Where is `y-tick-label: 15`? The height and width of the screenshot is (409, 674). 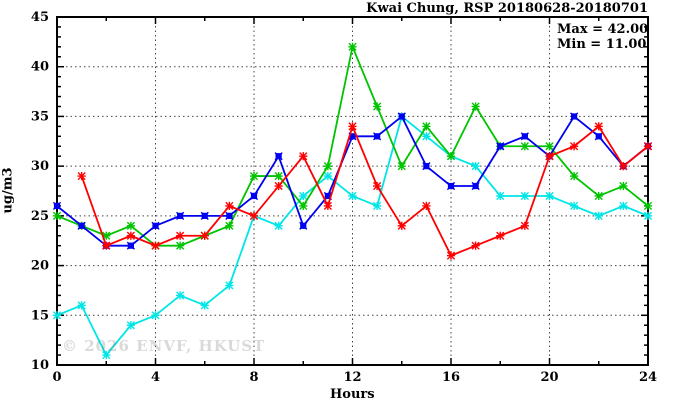 y-tick-label: 15 is located at coordinates (40, 315).